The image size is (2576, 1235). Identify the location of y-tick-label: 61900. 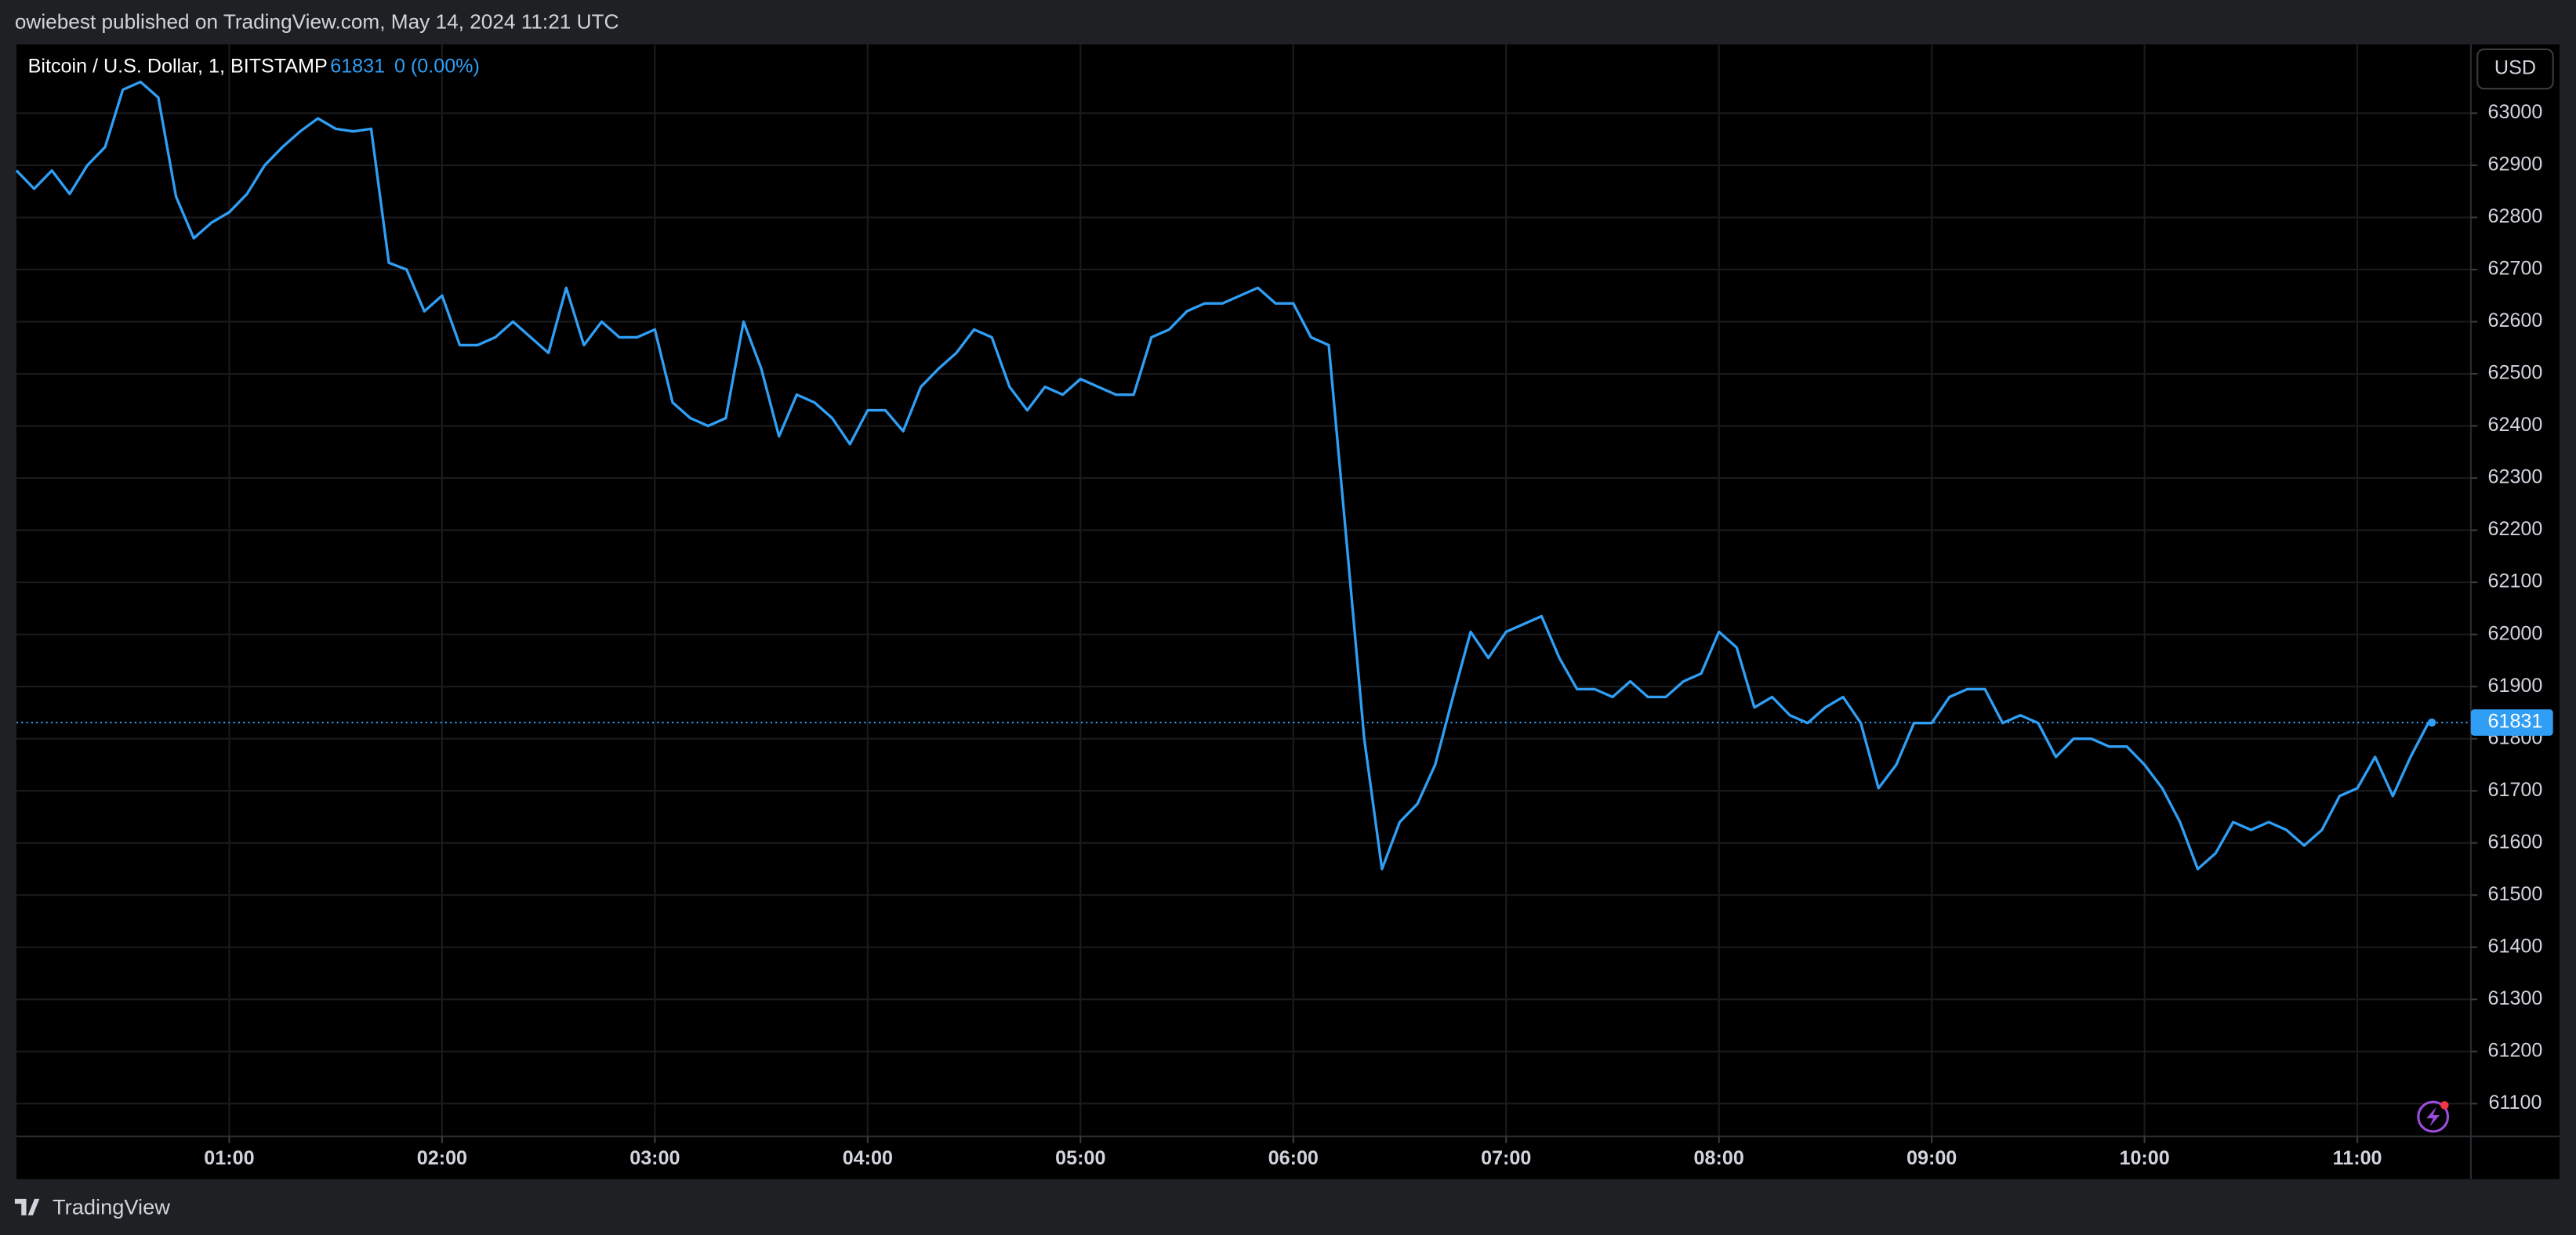
(2515, 686).